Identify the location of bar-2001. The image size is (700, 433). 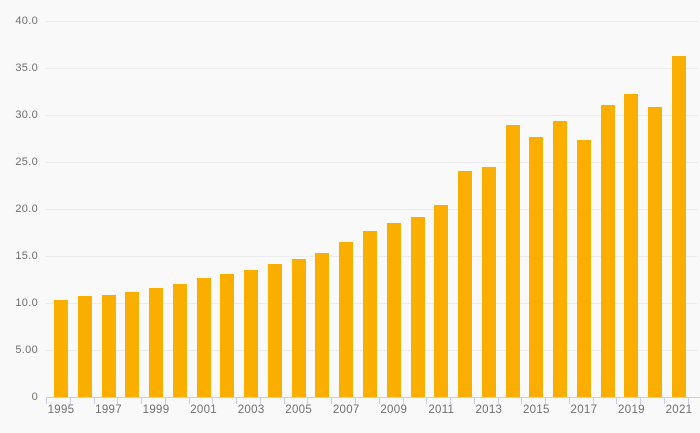
(203, 337).